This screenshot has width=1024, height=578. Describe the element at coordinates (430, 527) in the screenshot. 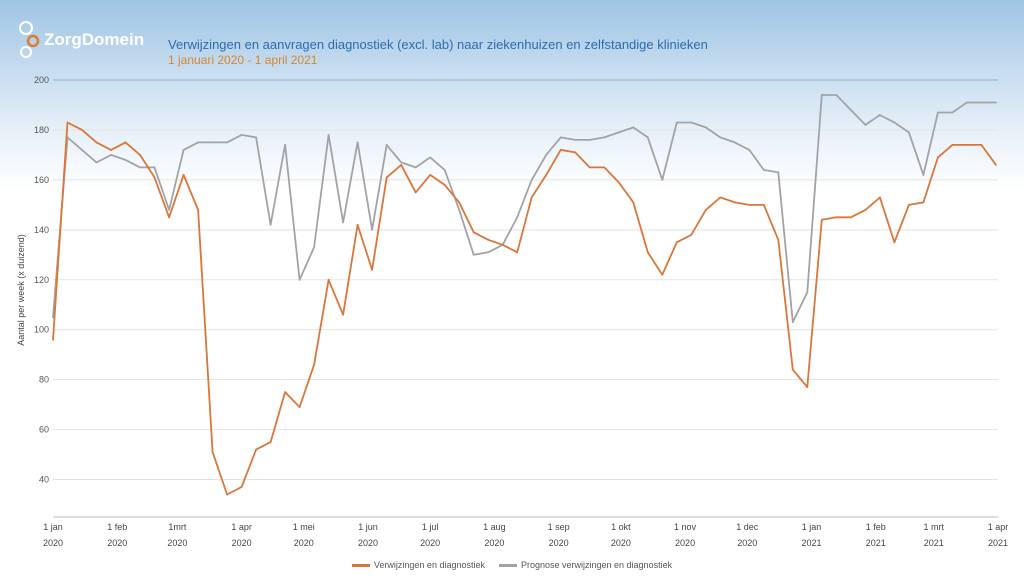

I see `x-tick-label: 1 jul` at that location.